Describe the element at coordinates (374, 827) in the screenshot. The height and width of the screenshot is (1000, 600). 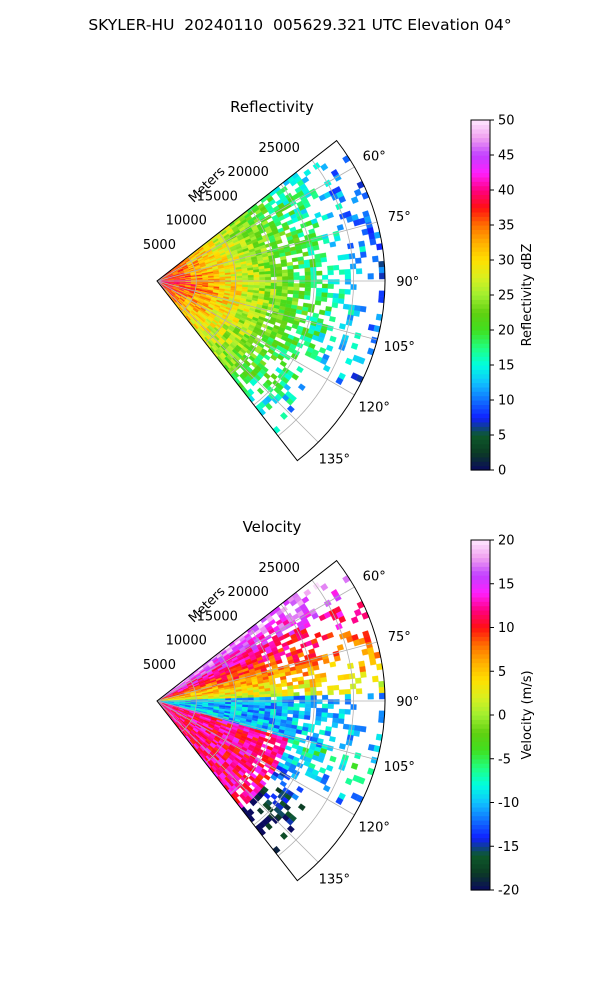
I see `angle-tick-label: 120°` at that location.